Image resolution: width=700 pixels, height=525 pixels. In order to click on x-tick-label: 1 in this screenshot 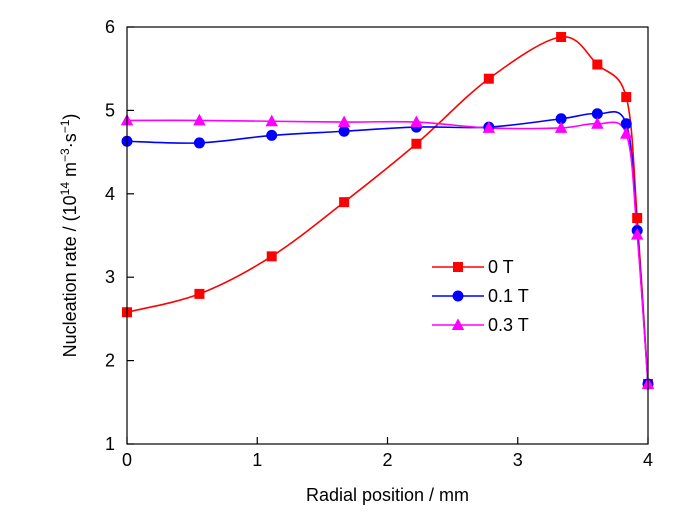, I will do `click(257, 460)`.